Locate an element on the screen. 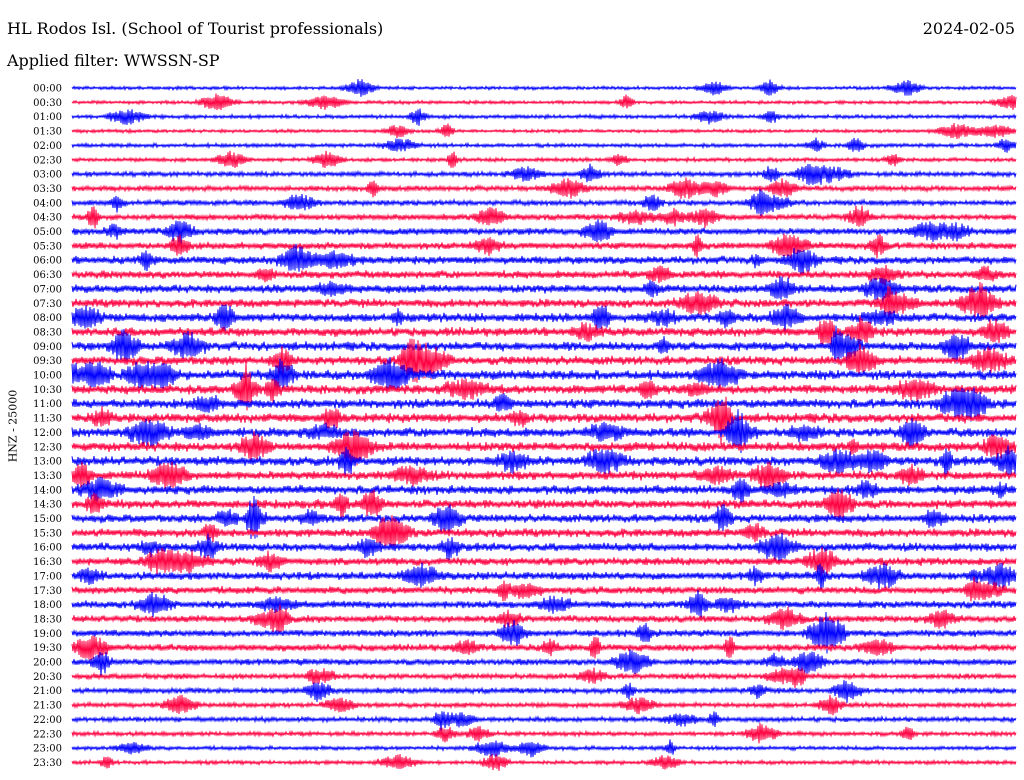 The width and height of the screenshot is (1024, 780). row-time-label: 13:30 is located at coordinates (47, 476).